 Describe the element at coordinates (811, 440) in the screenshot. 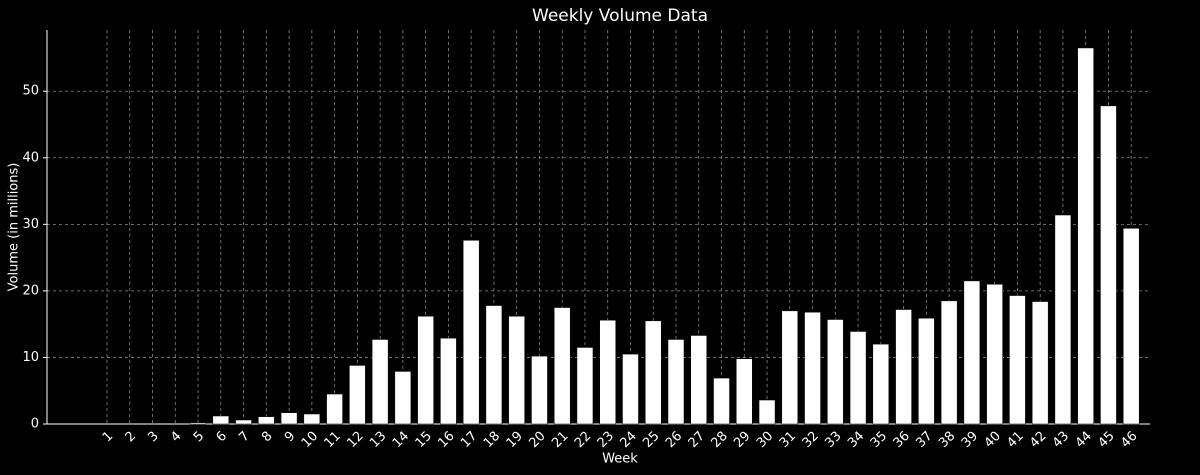

I see `x-tick-label: 32` at that location.